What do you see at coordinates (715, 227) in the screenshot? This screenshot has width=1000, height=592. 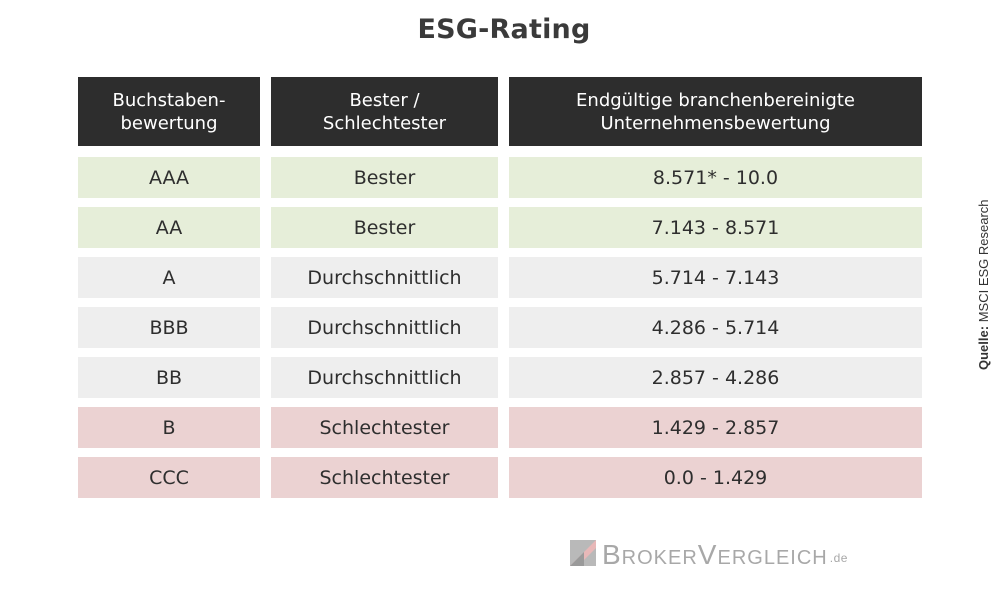 I see `cell-score: 7.143 - 8.571` at bounding box center [715, 227].